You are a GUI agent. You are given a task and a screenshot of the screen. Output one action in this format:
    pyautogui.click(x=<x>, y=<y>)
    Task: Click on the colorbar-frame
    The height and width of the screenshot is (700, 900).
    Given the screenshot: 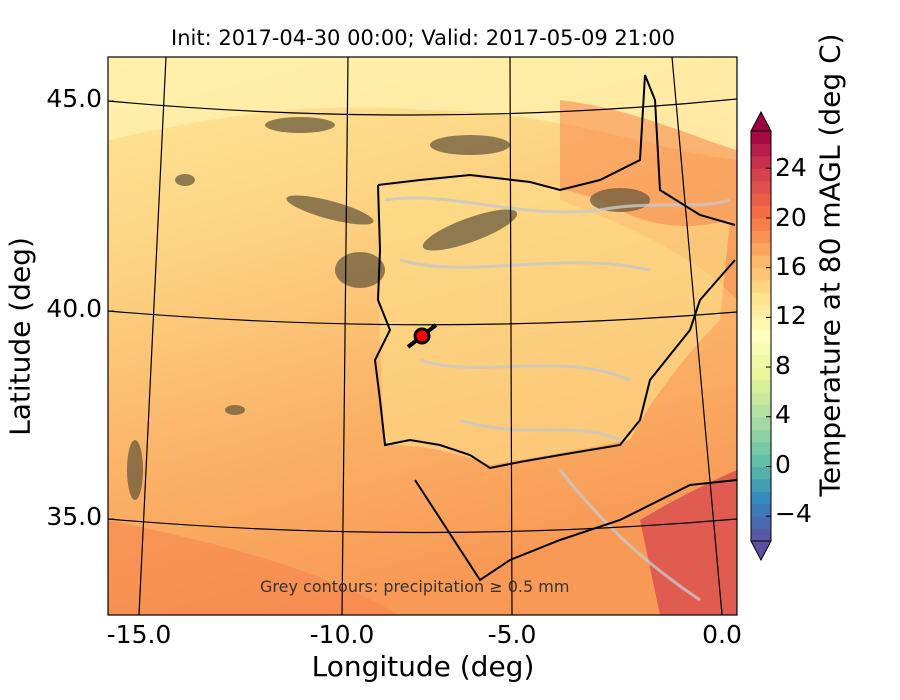 What is the action you would take?
    pyautogui.click(x=761, y=336)
    